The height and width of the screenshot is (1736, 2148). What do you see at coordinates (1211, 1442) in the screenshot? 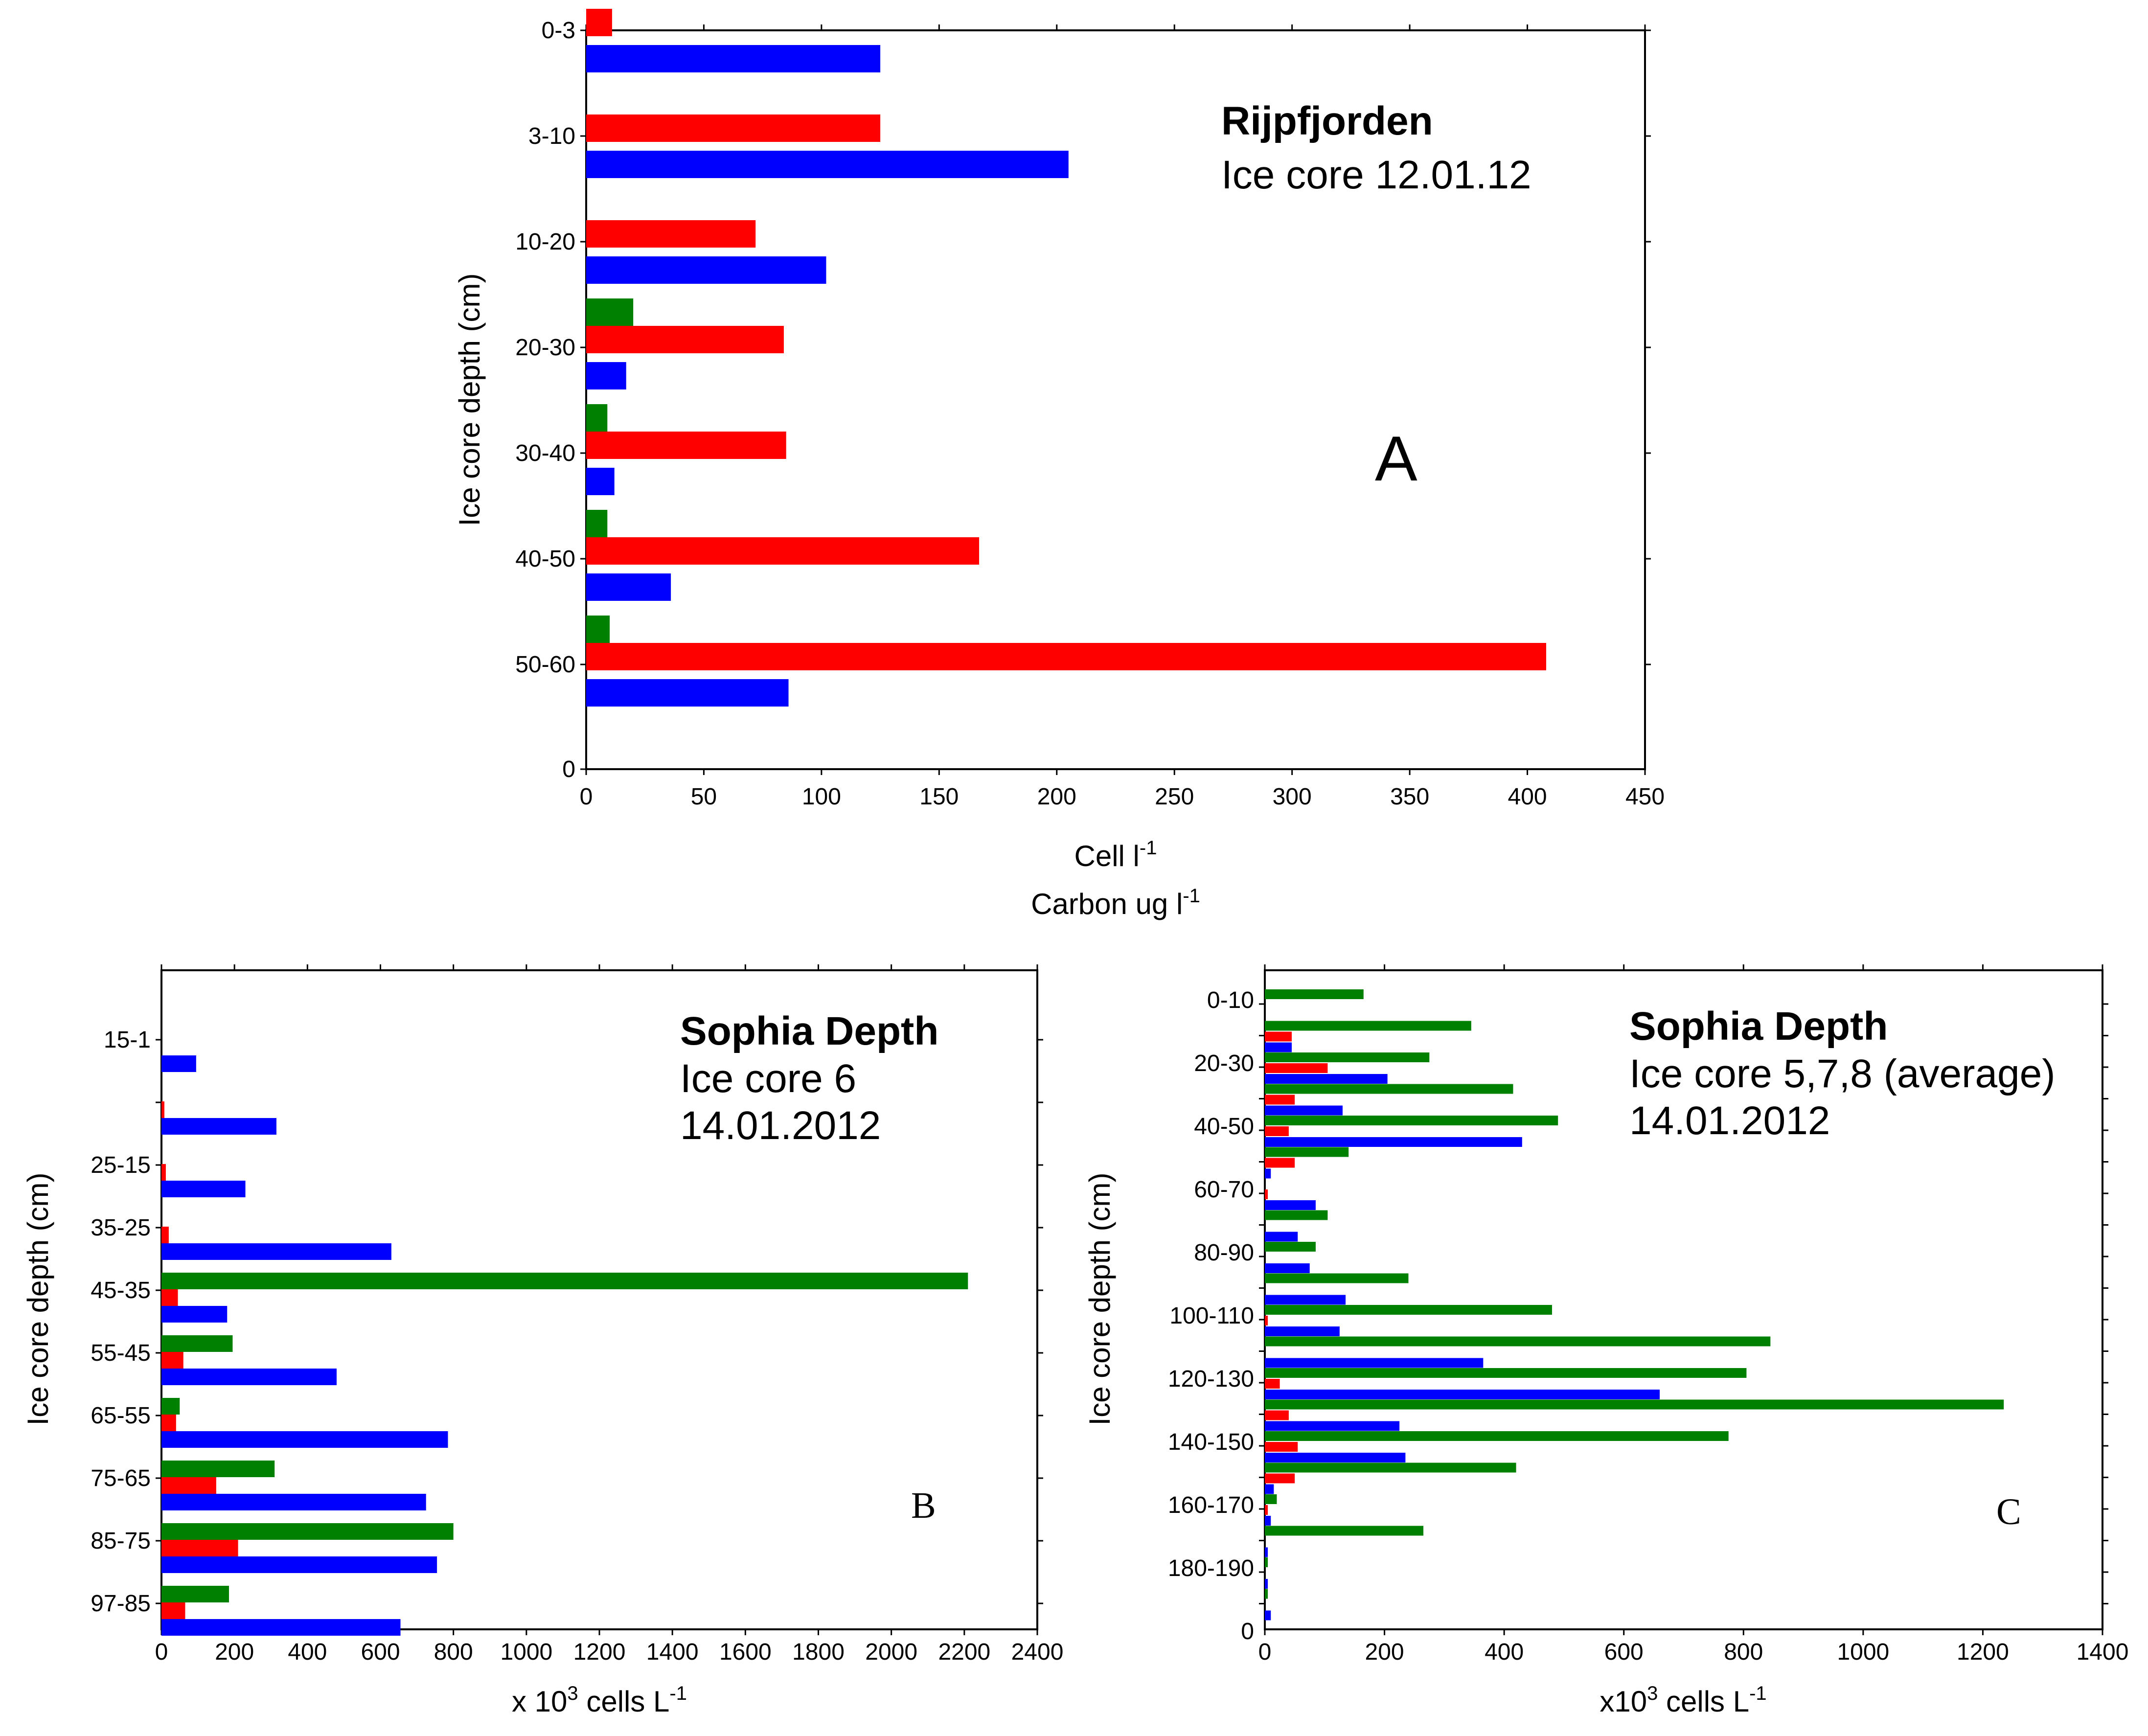
I see `panel-c-y-tick-label-140-150: 140-150` at bounding box center [1211, 1442].